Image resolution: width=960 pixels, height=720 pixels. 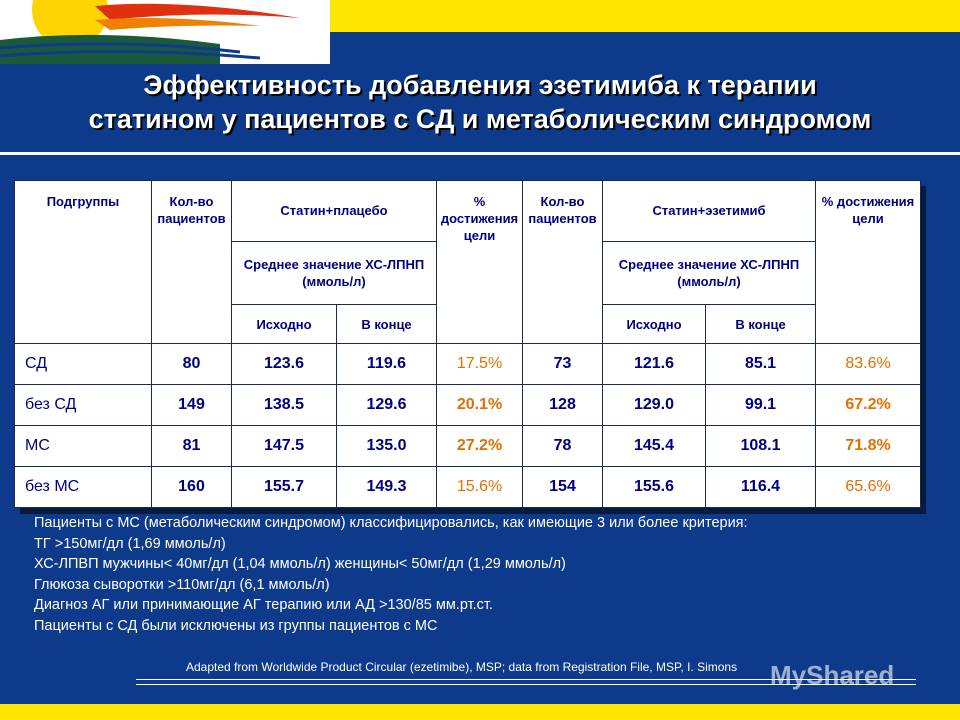 I want to click on cell-baseline-ezetimibe: 129.0, so click(x=654, y=405).